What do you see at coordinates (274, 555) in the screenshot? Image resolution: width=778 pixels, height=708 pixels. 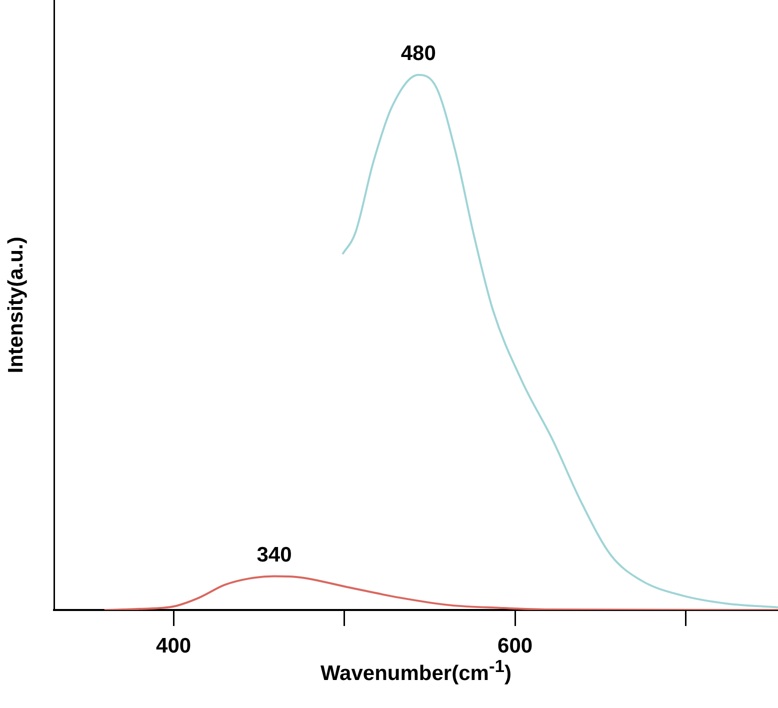 I see `annotation: 340` at bounding box center [274, 555].